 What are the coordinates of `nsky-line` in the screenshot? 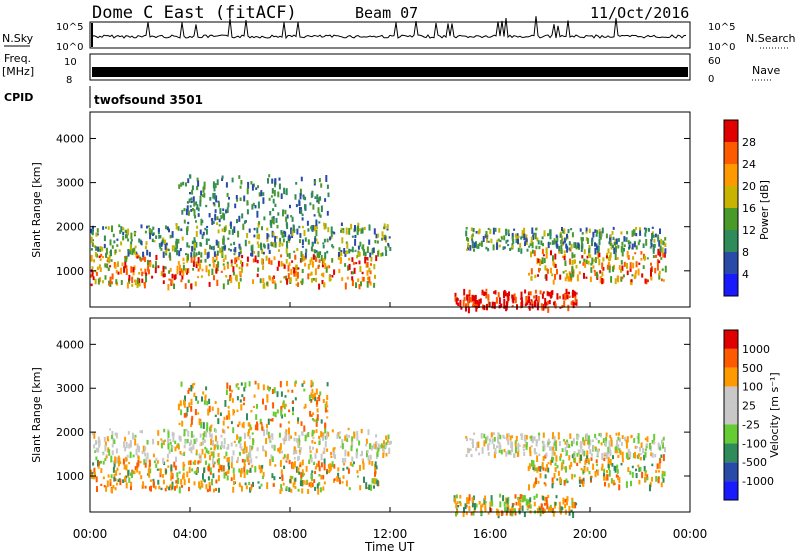 It's located at (389, 28).